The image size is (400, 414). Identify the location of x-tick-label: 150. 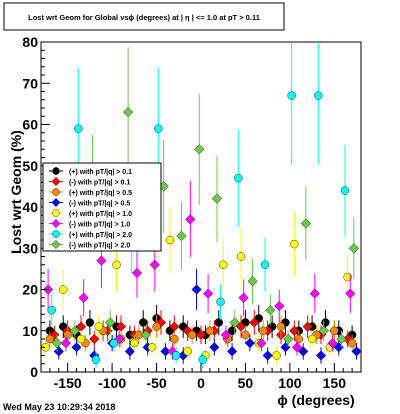
(335, 383).